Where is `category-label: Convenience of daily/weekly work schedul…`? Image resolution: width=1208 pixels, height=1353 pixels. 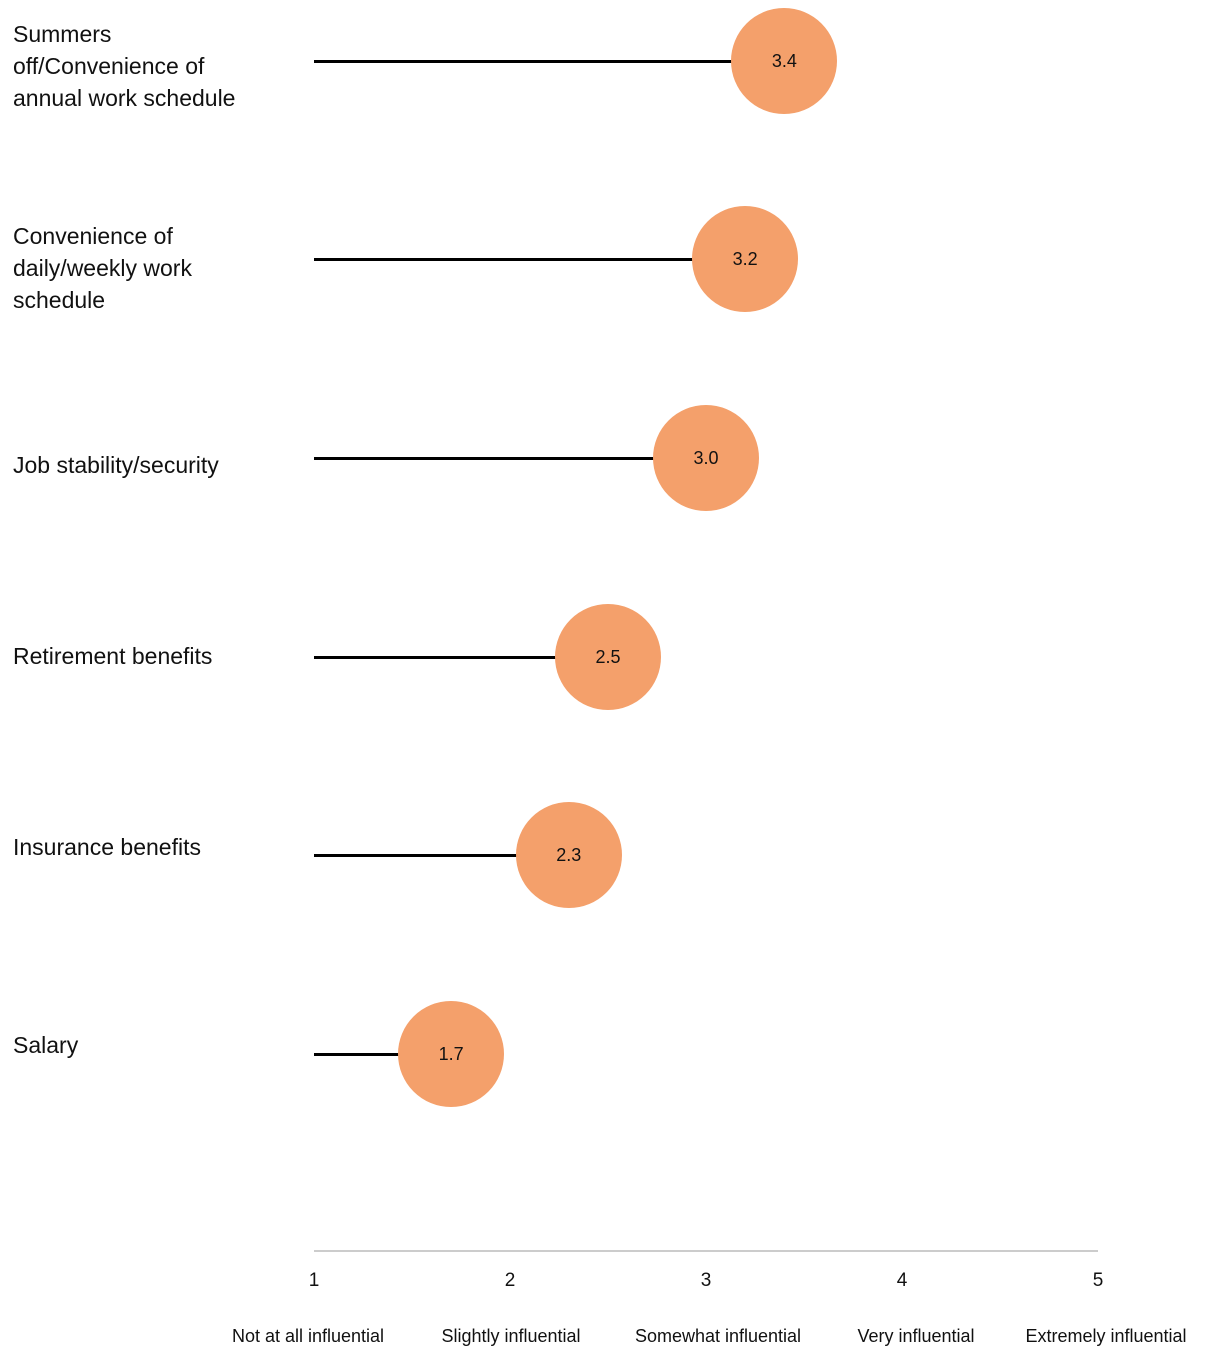 category-label: Convenience of daily/weekly work schedul… is located at coordinates (102, 268).